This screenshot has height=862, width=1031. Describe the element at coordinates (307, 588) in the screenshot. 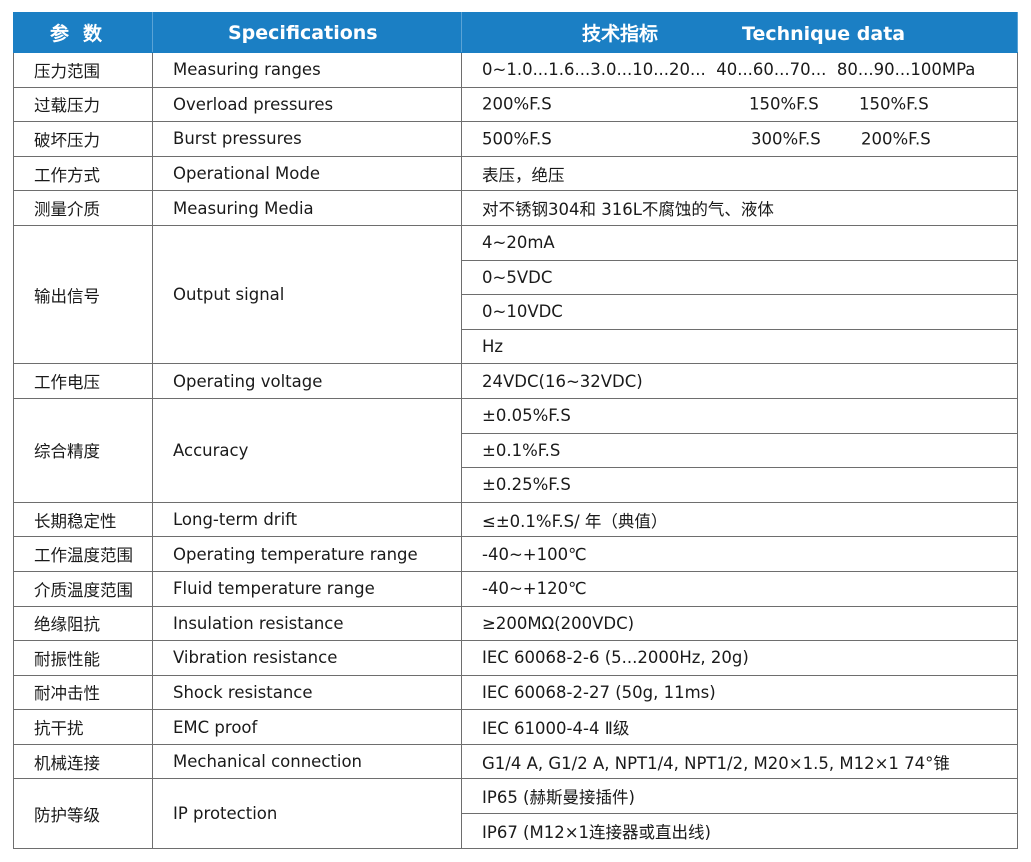

I see `param-en: Fluid temperature range` at that location.